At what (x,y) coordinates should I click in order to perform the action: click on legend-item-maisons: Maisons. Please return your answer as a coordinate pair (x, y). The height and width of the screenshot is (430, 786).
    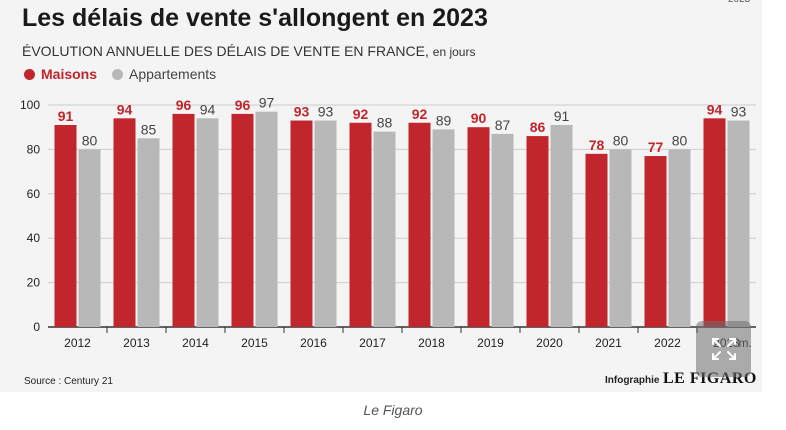
    Looking at the image, I should click on (60, 74).